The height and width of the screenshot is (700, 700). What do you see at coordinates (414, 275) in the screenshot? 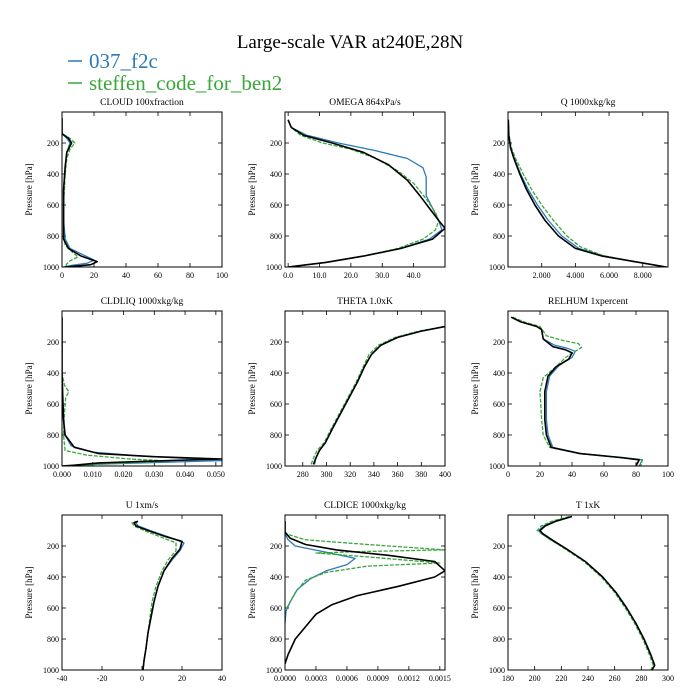
I see `x-tick-label: 40.0` at bounding box center [414, 275].